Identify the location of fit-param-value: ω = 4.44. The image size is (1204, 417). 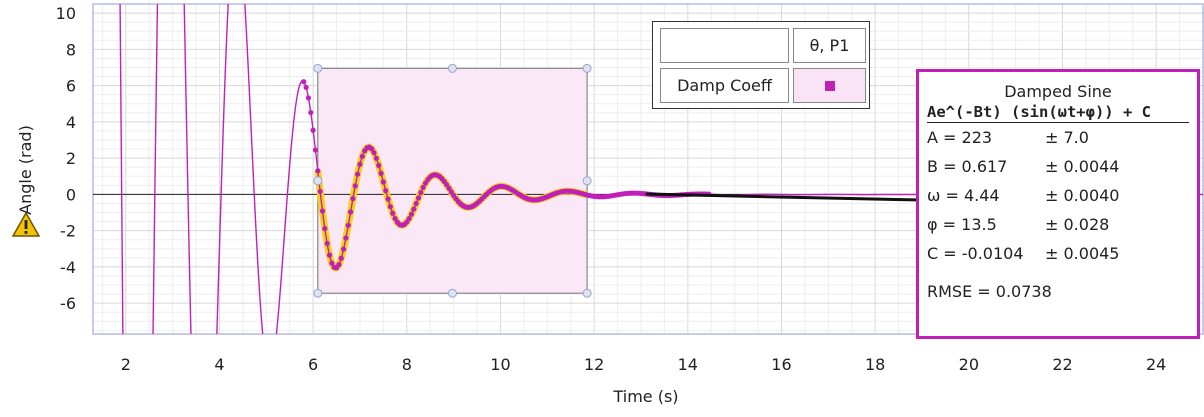
(963, 195).